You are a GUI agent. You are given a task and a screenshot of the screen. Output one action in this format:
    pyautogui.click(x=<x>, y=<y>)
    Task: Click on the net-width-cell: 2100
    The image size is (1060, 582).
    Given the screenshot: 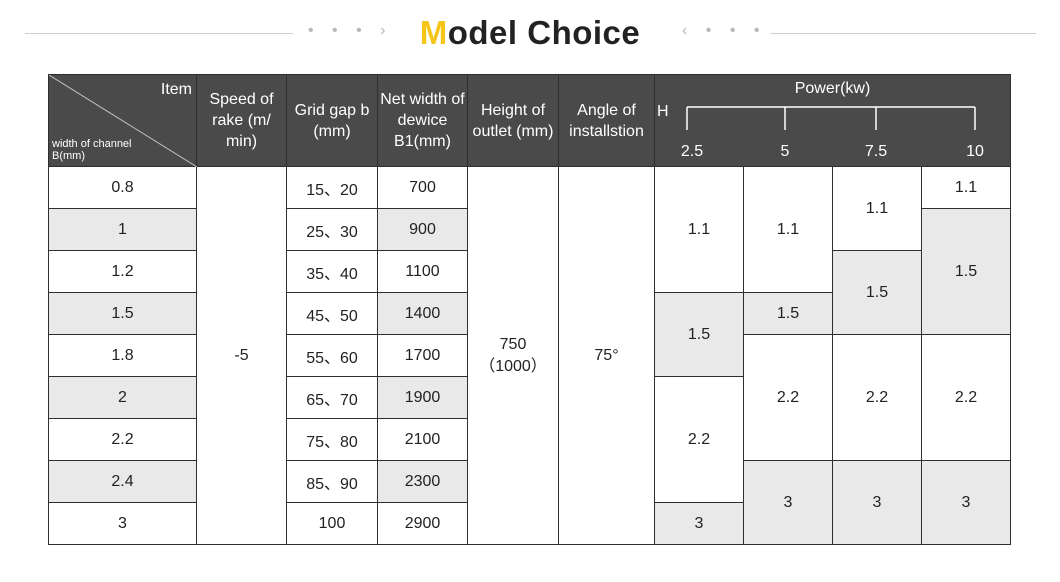 What is the action you would take?
    pyautogui.click(x=422, y=439)
    